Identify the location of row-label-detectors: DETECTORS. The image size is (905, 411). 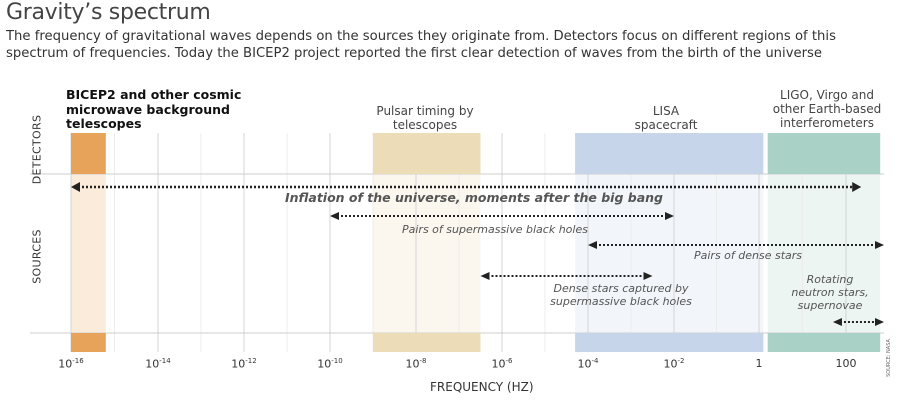
(37, 149).